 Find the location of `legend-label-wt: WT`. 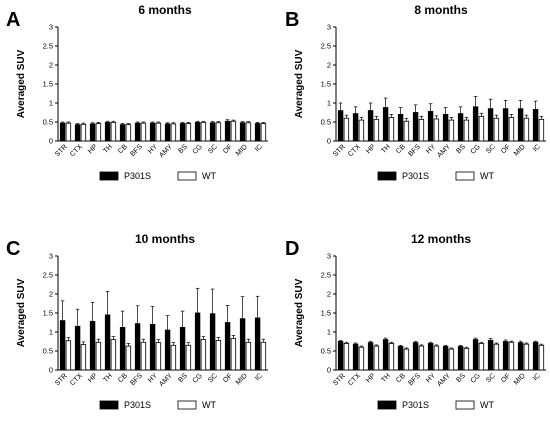

legend-label-wt: WT is located at coordinates (487, 176).